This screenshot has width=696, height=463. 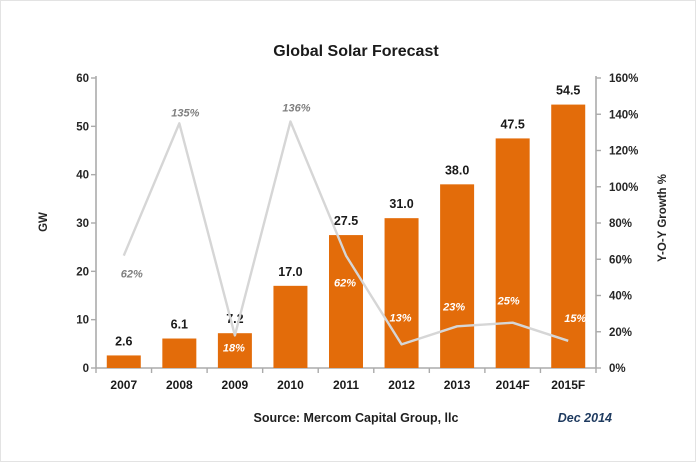 What do you see at coordinates (623, 188) in the screenshot?
I see `right-axis-tick-label: 100%` at bounding box center [623, 188].